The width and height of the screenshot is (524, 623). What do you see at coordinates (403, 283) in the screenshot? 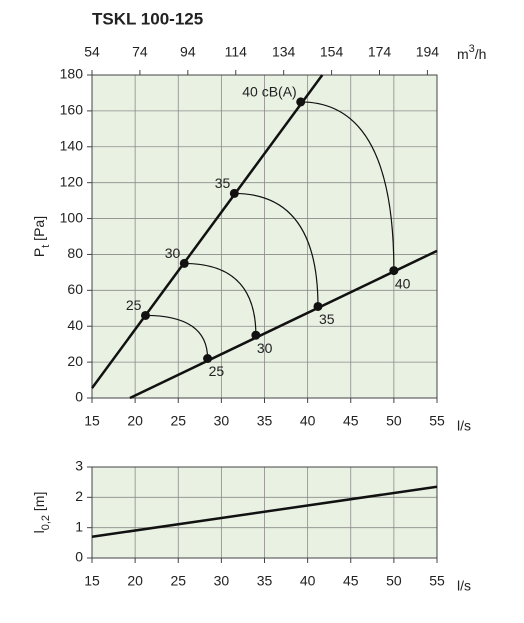
I see `sound-label: 40` at bounding box center [403, 283].